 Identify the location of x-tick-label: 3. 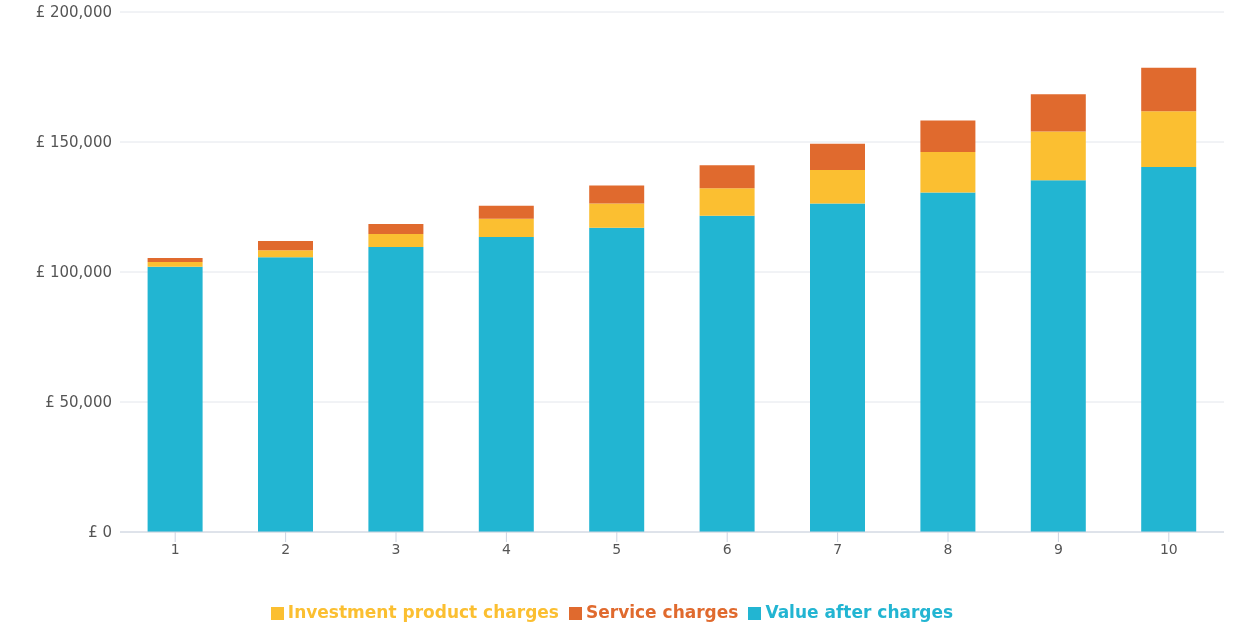
(396, 548).